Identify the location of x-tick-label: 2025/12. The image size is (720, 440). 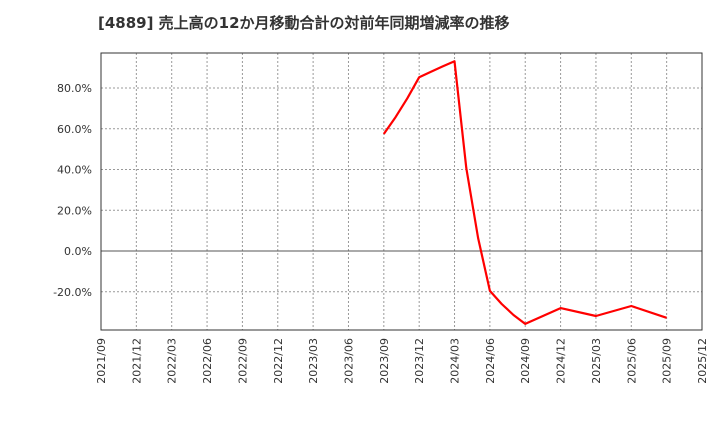
(702, 361).